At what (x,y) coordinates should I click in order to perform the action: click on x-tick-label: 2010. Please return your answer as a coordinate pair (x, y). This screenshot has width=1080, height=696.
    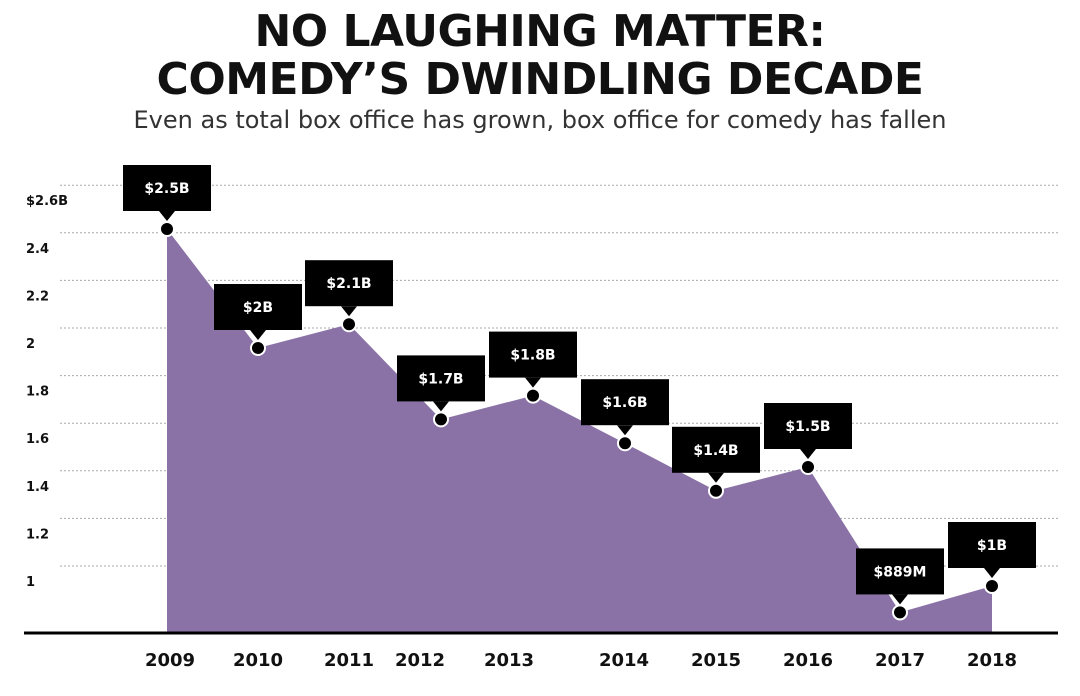
    Looking at the image, I should click on (258, 660).